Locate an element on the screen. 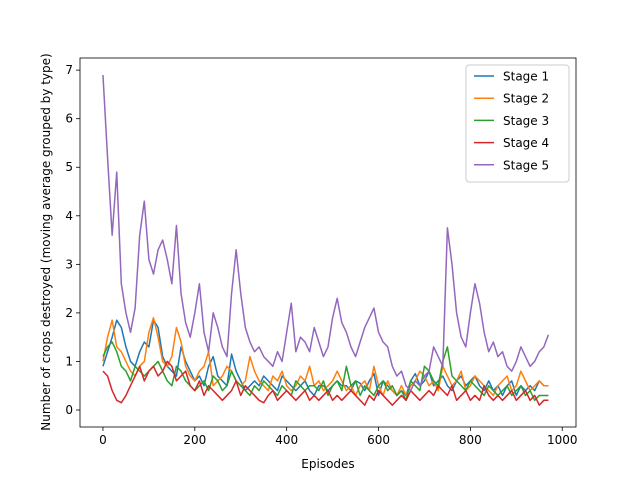  y-tick-label: 7 is located at coordinates (69, 70).